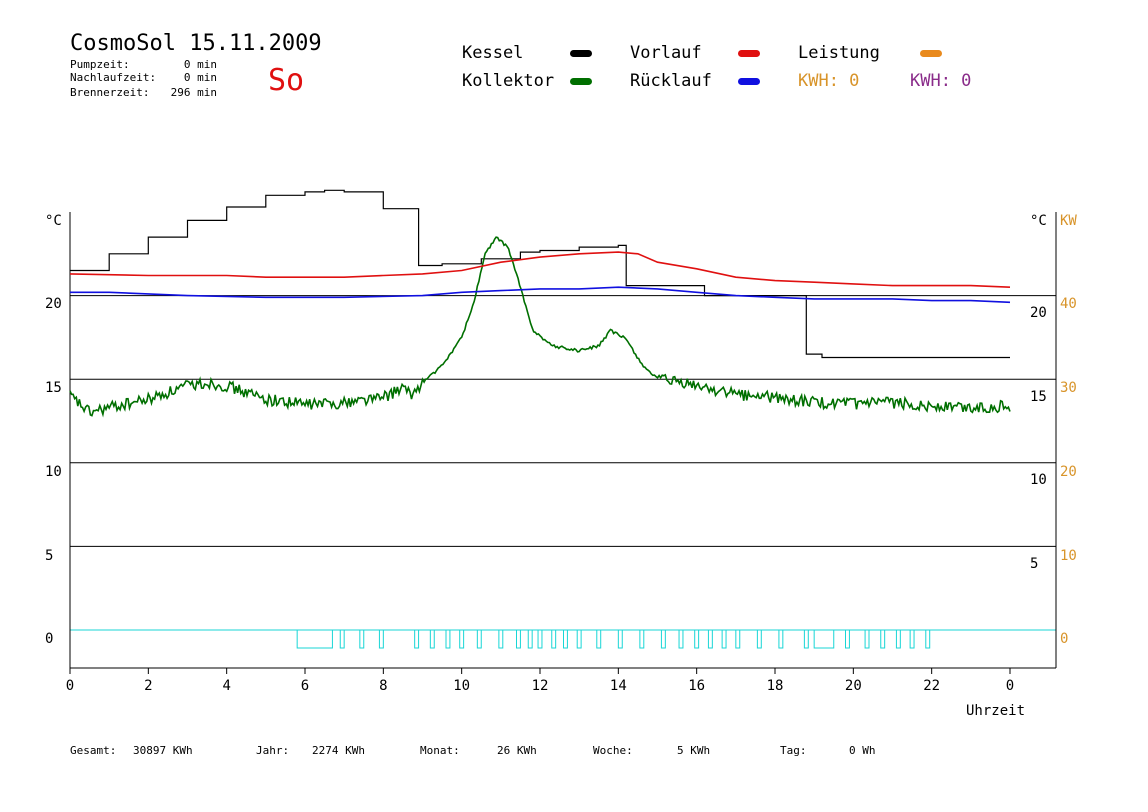  Describe the element at coordinates (666, 53) in the screenshot. I see `legend-vorlauf-label: Vorlauf` at that location.